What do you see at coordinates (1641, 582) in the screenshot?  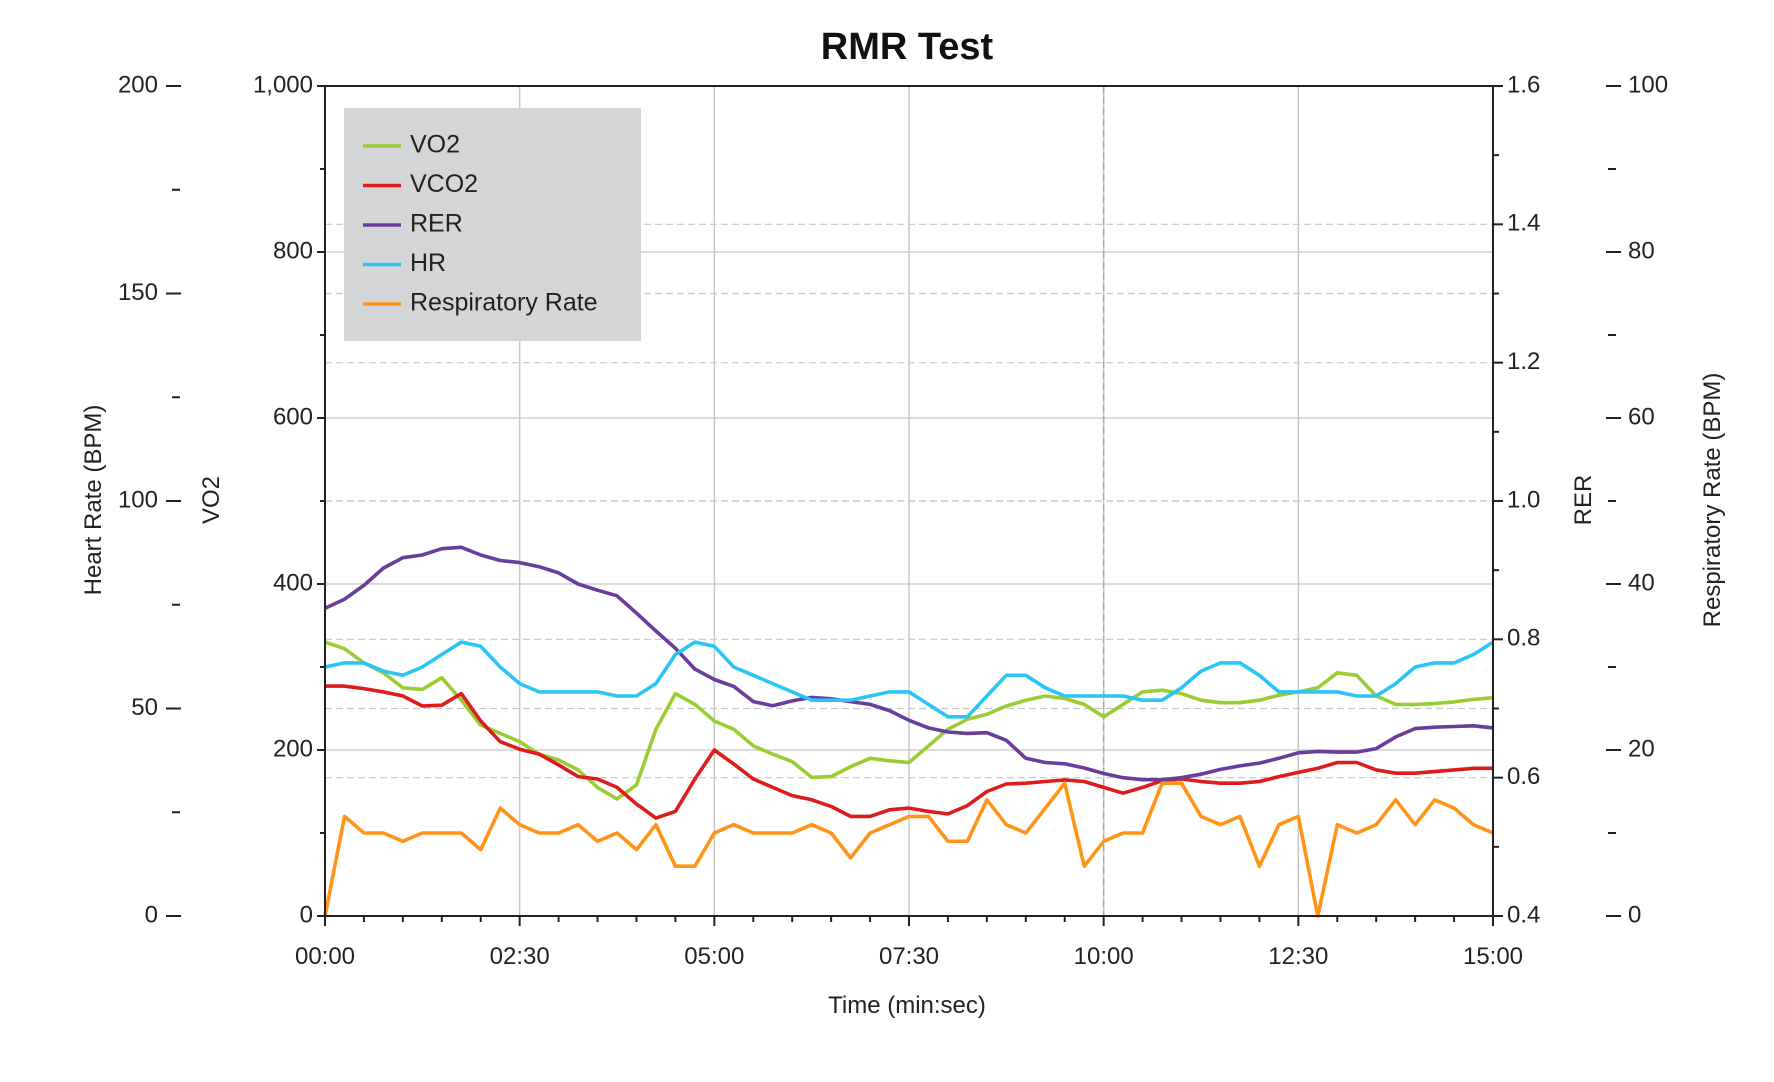 I see `tick-label: 40` at bounding box center [1641, 582].